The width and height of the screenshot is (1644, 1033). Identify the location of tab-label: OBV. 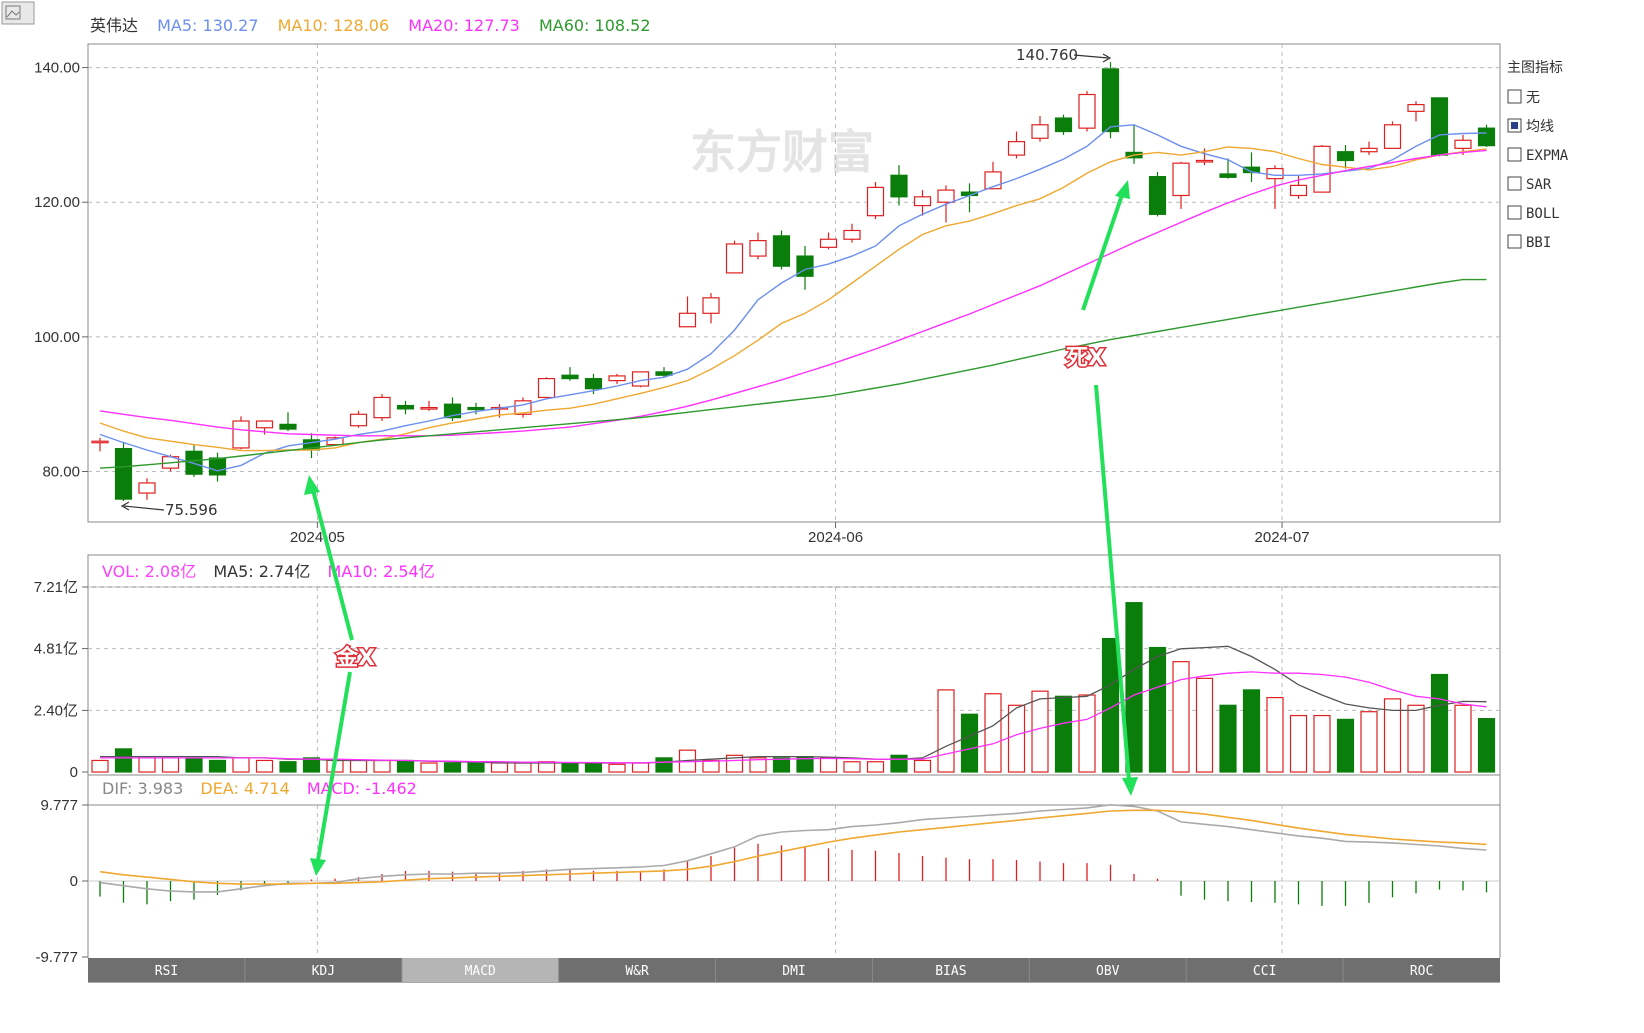
(1108, 971).